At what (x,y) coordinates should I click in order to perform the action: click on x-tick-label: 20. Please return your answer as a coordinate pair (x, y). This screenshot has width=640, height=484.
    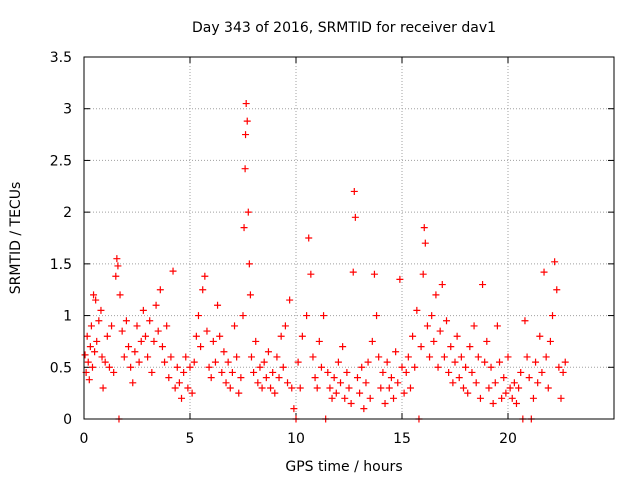
    Looking at the image, I should click on (508, 439).